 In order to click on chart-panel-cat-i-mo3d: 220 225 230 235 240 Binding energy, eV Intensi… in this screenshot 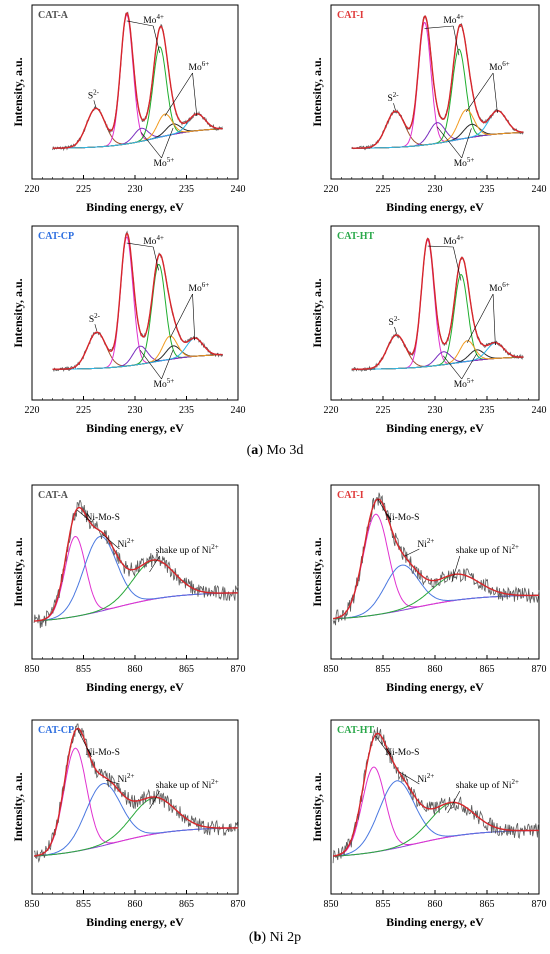, I will do `click(428, 109)`.